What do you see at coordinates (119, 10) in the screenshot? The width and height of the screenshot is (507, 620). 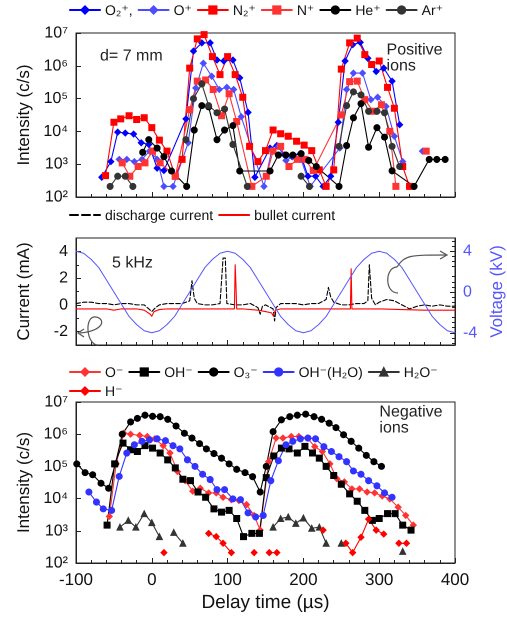 I see `legend-label: O₂⁺,` at bounding box center [119, 10].